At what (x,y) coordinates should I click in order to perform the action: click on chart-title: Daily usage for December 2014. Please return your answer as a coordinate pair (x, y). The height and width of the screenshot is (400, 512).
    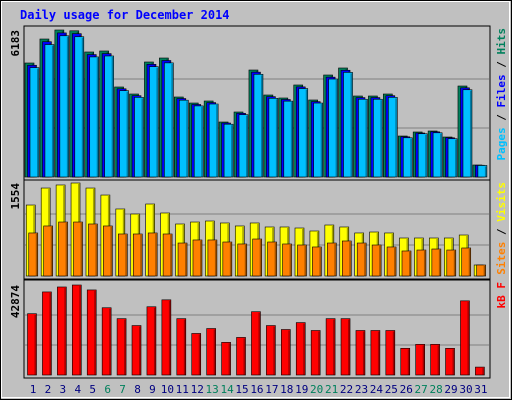
    Looking at the image, I should click on (125, 15).